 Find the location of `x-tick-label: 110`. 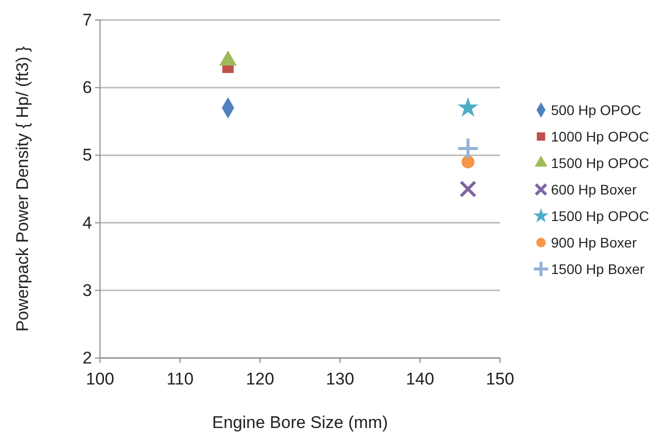

x-tick-label: 110 is located at coordinates (180, 379).